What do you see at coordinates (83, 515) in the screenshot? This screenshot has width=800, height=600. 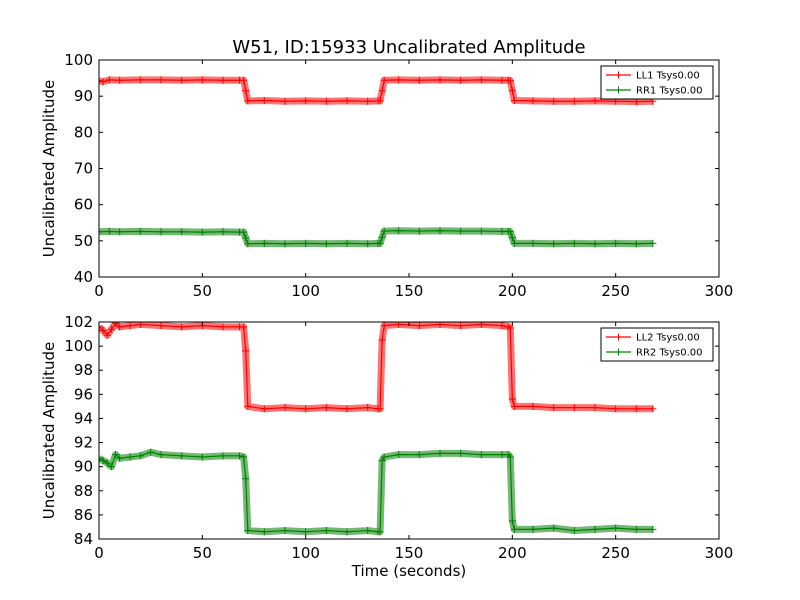 I see `y-tick-label: 86` at bounding box center [83, 515].